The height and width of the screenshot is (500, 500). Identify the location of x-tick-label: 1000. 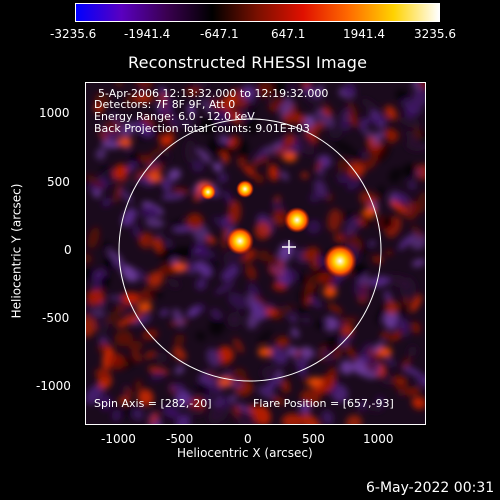
(378, 439).